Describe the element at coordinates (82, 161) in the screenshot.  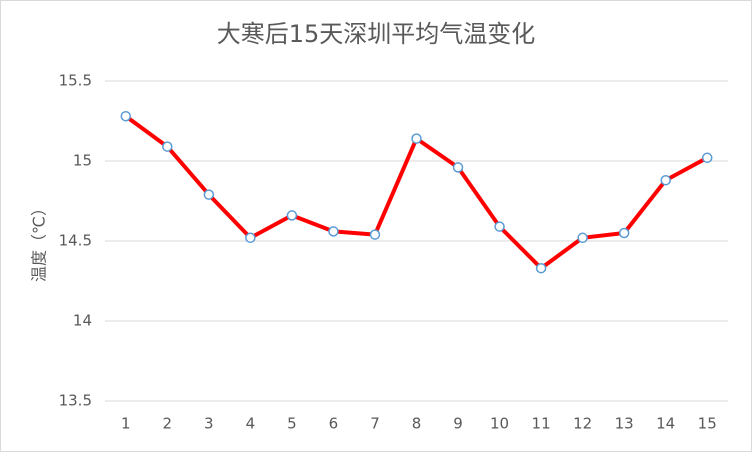
I see `y-tick-label: 15` at that location.